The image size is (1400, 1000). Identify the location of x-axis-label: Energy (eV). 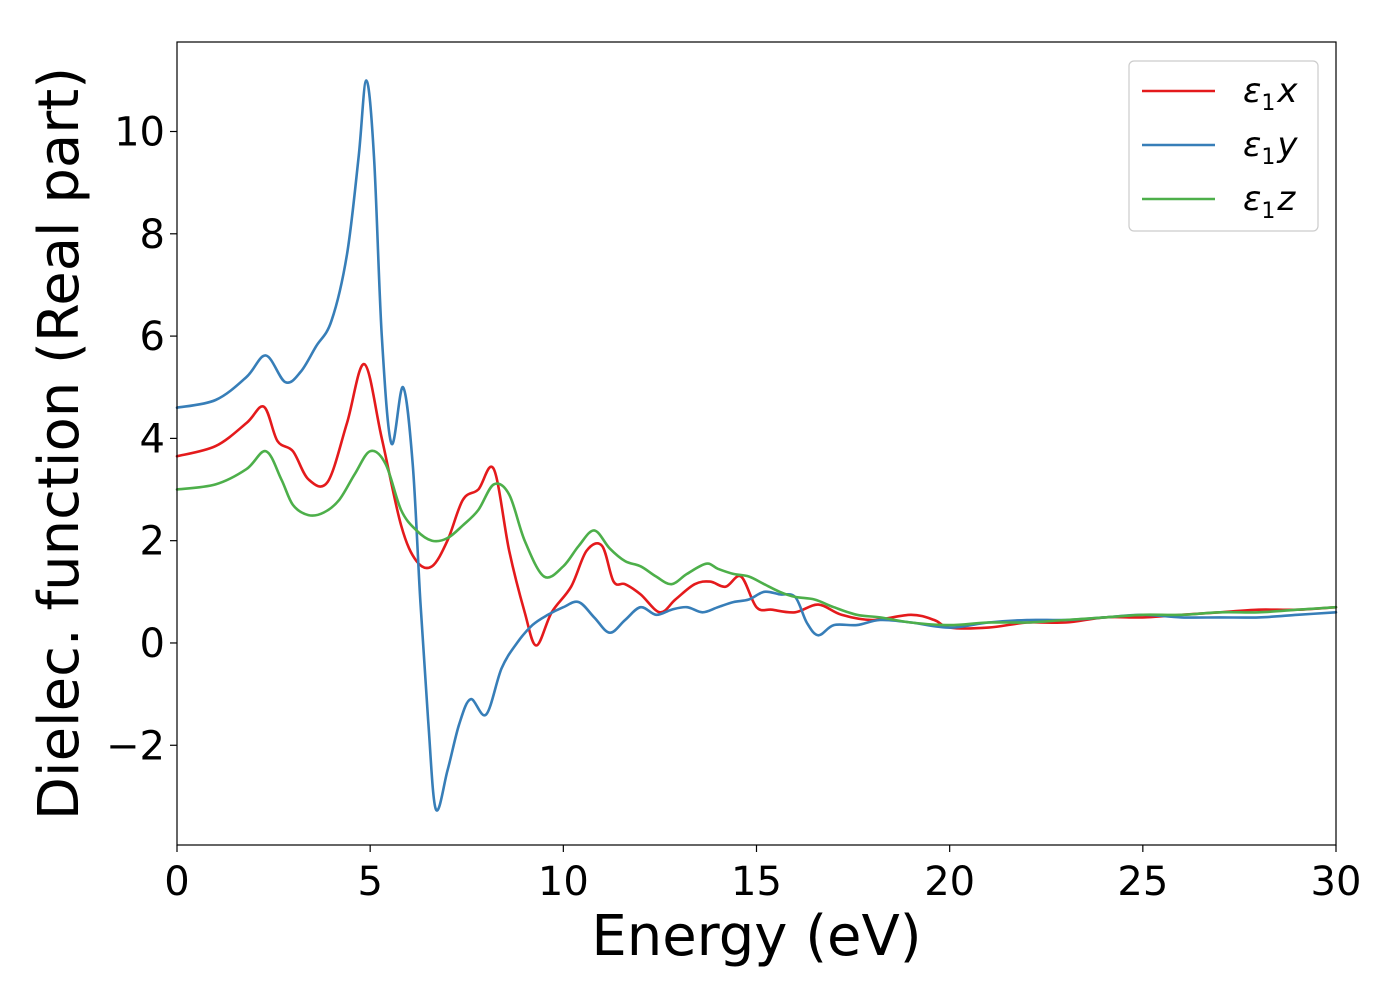
(756, 936).